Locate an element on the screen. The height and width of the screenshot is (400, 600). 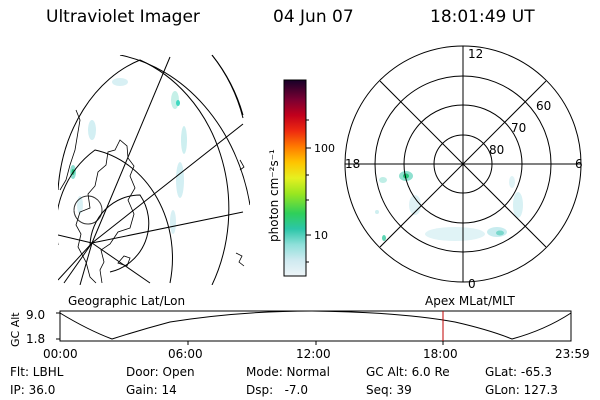
timeline-xtick-1200: 12:00 is located at coordinates (313, 354).